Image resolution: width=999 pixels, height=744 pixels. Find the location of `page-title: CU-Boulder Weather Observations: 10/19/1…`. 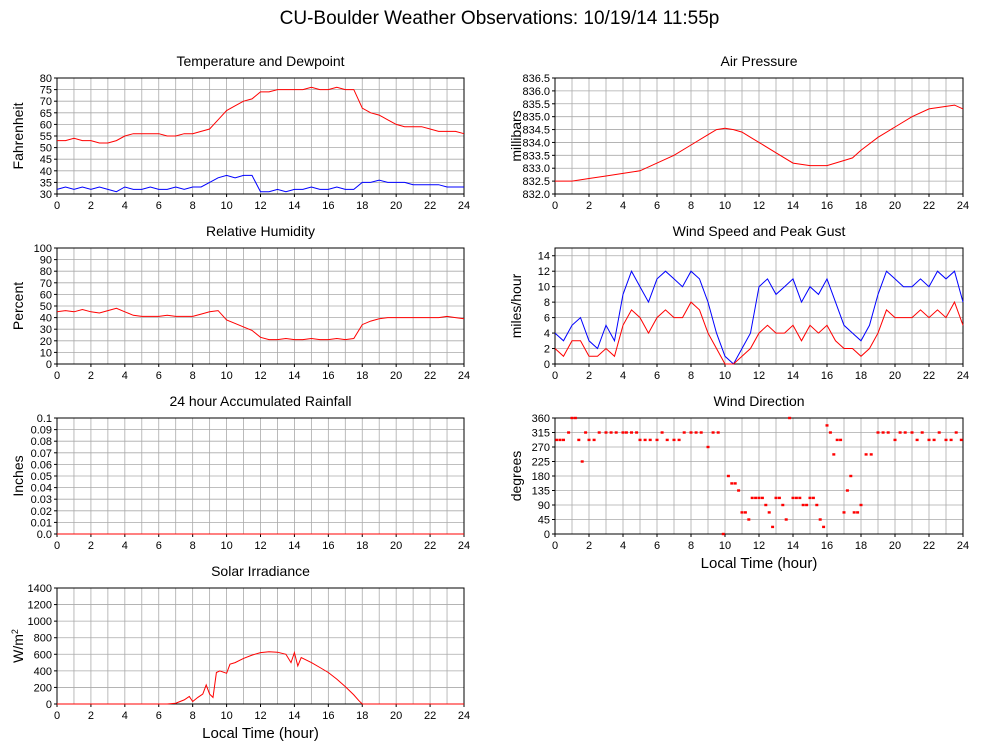

page-title: CU-Boulder Weather Observations: 10/19/1… is located at coordinates (499, 18).